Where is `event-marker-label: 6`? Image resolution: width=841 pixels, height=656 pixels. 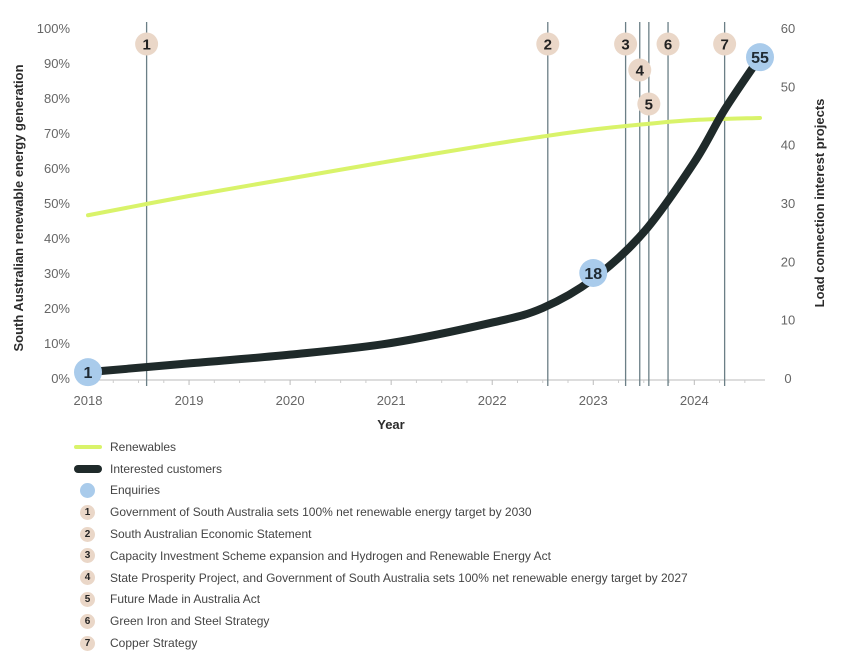
event-marker-label: 6 is located at coordinates (668, 45).